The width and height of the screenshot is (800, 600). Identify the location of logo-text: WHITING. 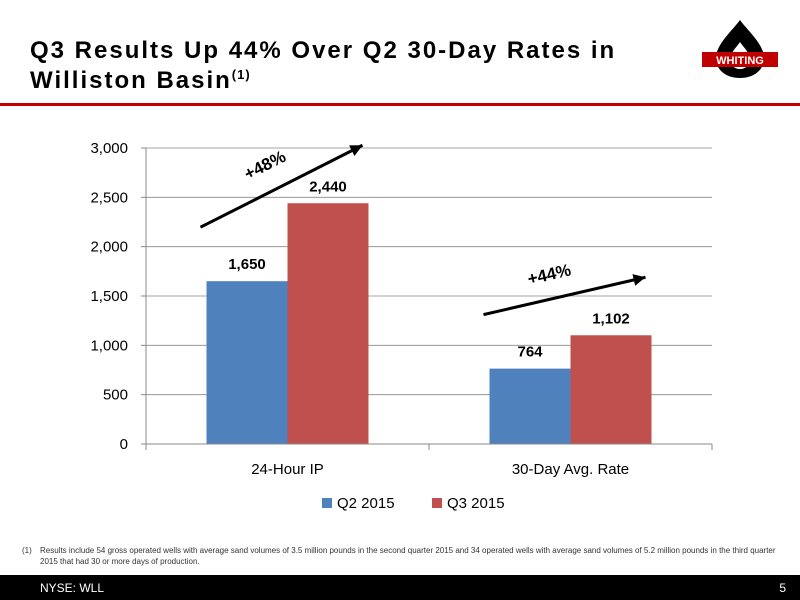
(740, 61).